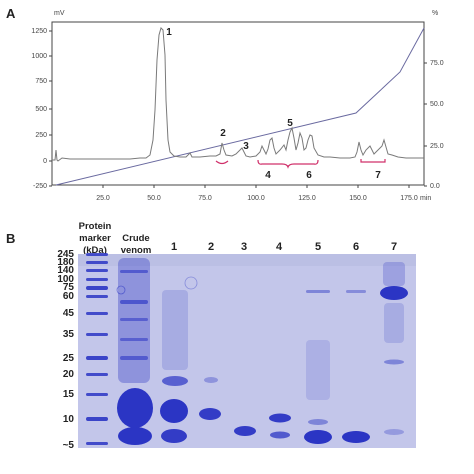 The height and width of the screenshot is (474, 474). Describe the element at coordinates (69, 374) in the screenshot. I see `mw-label-20: 20` at that location.